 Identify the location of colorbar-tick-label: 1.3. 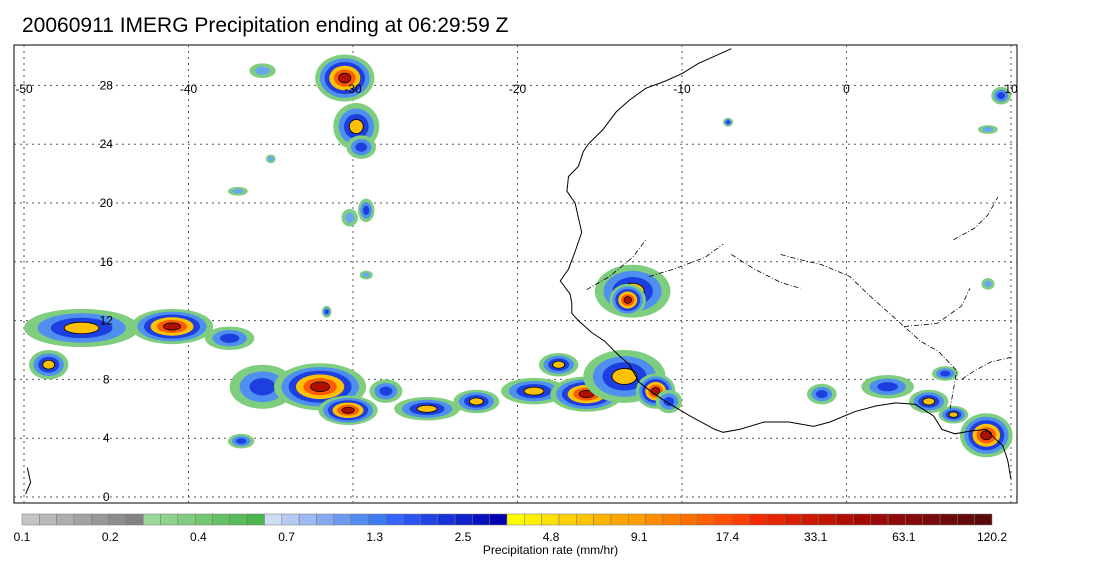
(374, 537).